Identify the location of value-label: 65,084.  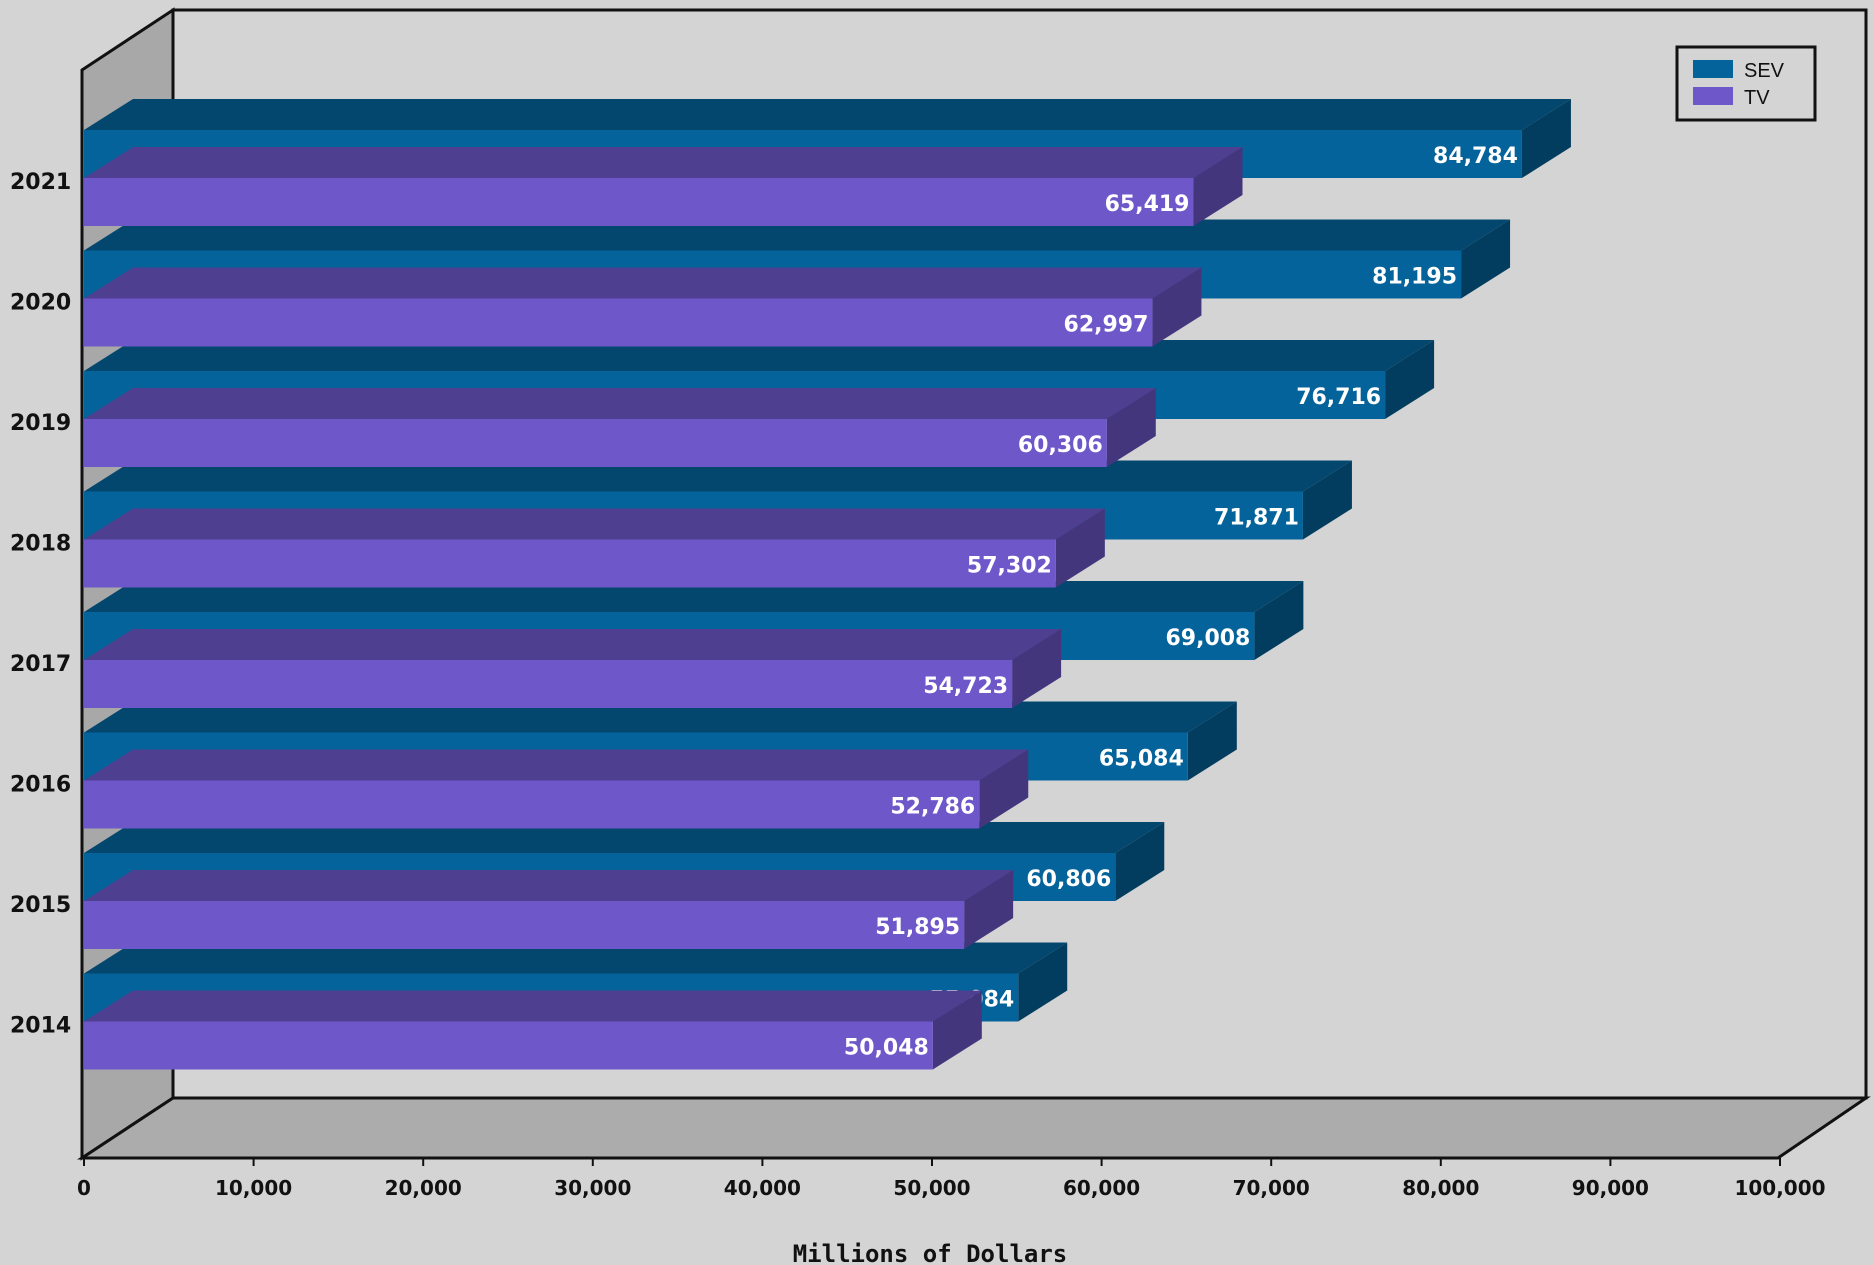
(1141, 759).